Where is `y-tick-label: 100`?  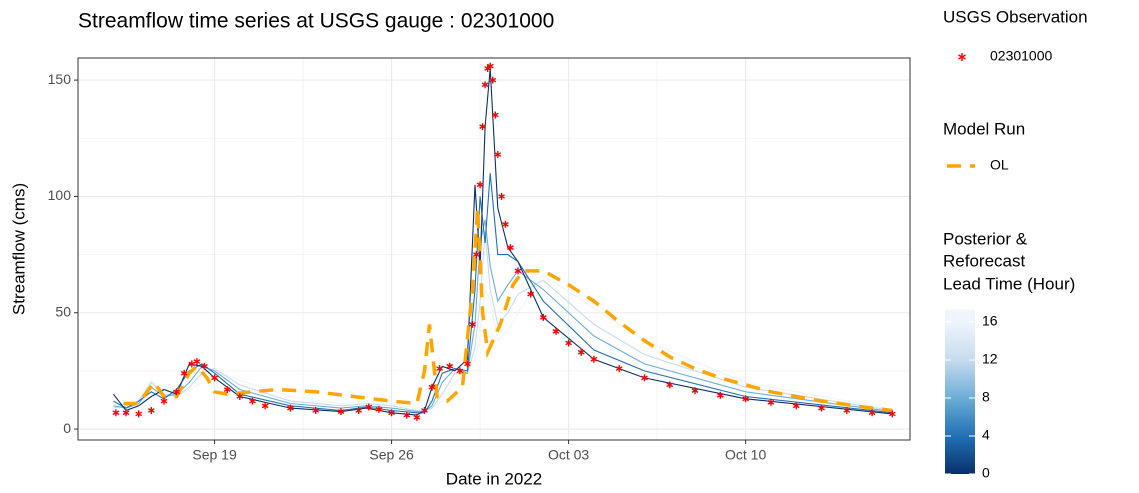
y-tick-label: 100 is located at coordinates (60, 195).